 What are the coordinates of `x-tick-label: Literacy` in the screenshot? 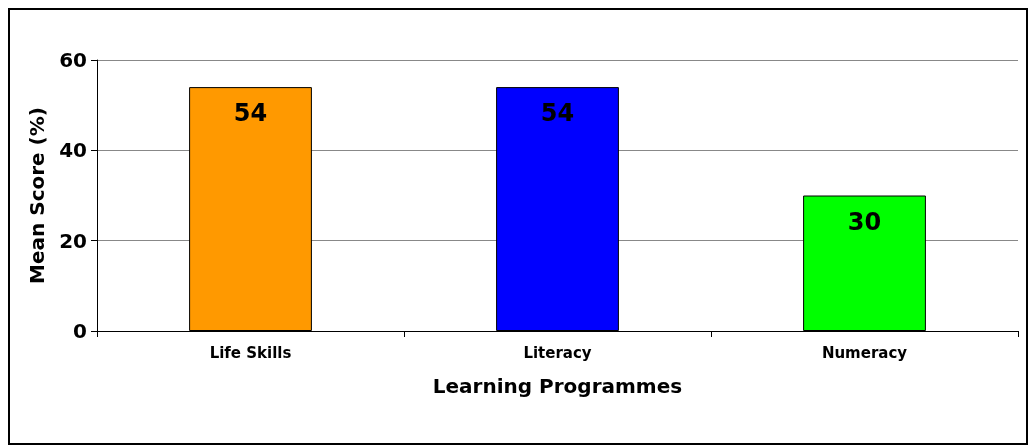 It's located at (557, 352).